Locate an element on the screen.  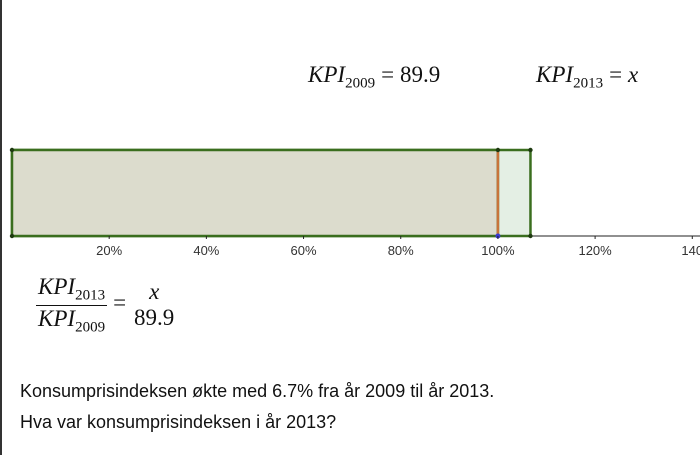
formula-kpi2009: KPI2009 = 89.9 is located at coordinates (374, 77).